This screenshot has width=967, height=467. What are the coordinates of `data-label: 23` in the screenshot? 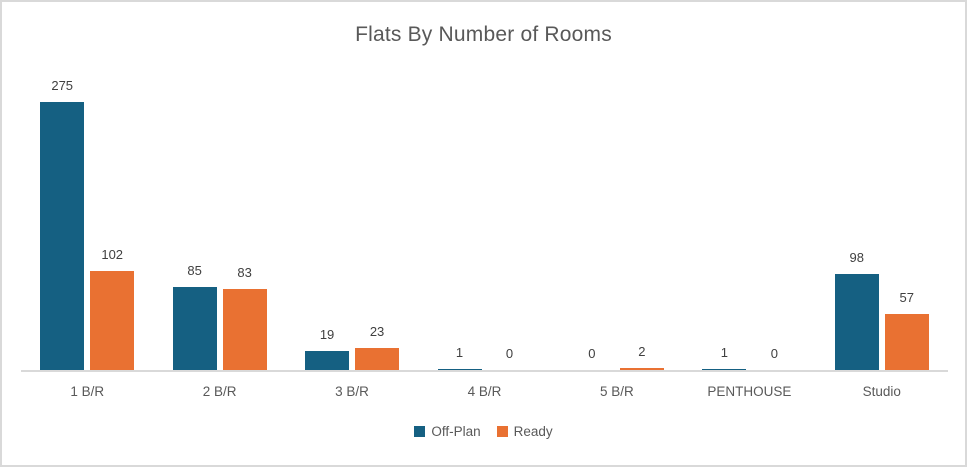 It's located at (377, 331).